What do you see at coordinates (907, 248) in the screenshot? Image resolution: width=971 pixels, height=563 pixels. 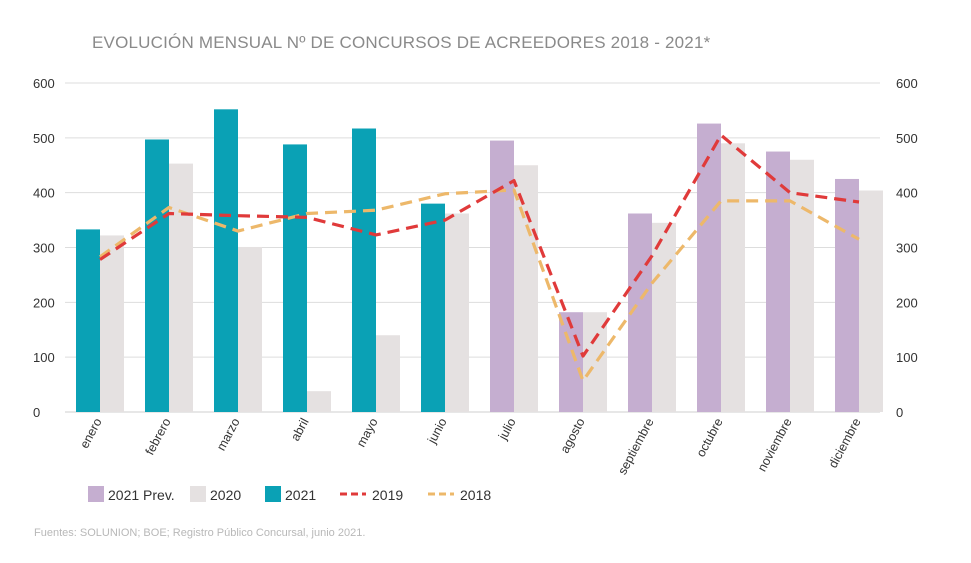 I see `y-tick-label-right: 300` at bounding box center [907, 248].